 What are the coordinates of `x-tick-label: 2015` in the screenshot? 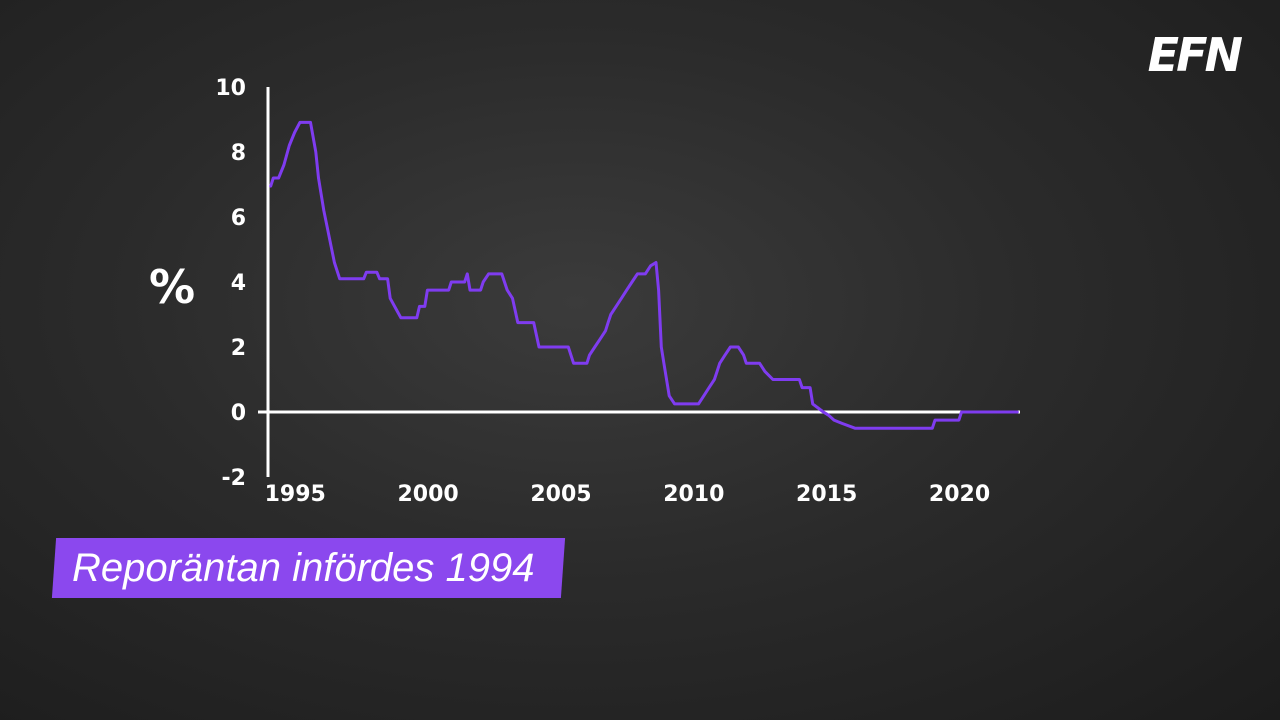 It's located at (826, 494).